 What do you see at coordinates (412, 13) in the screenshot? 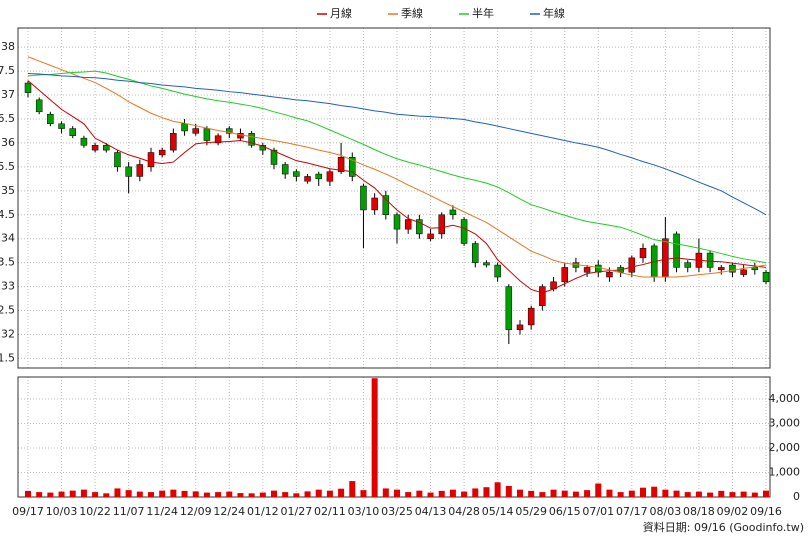
I see `legend-label: 季線` at bounding box center [412, 13].